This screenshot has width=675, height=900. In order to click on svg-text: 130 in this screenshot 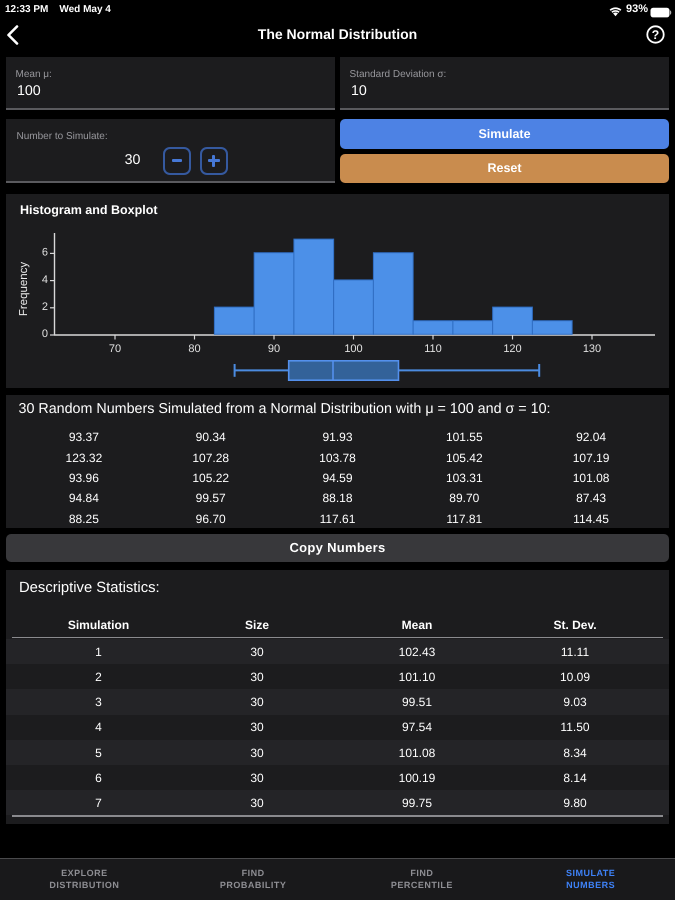, I will do `click(592, 349)`.